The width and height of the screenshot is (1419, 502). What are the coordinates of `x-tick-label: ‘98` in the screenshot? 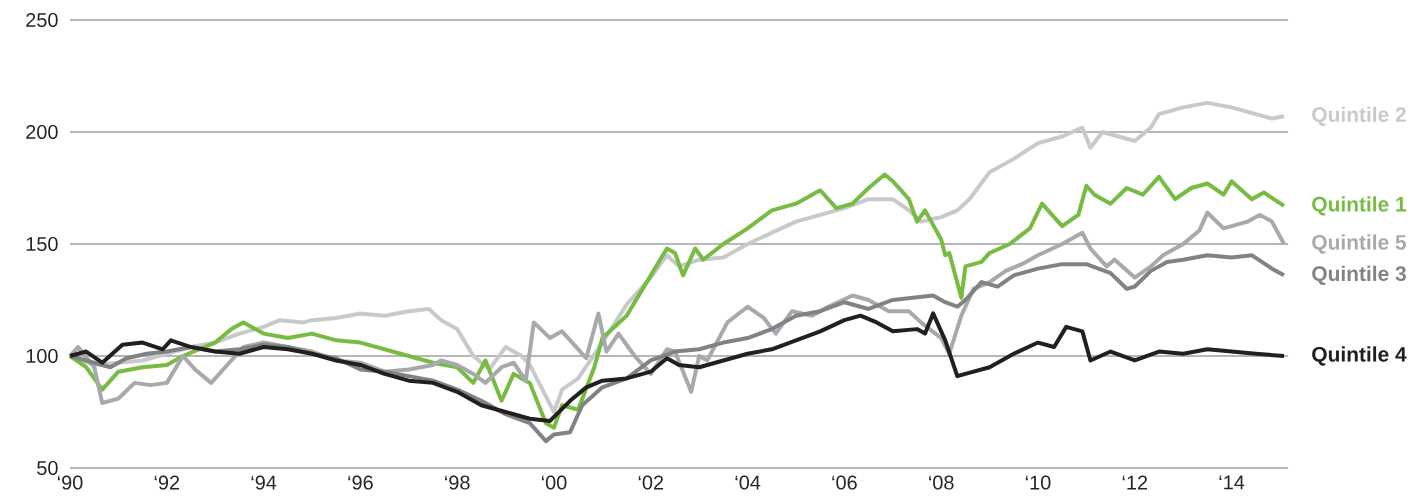 It's located at (457, 482).